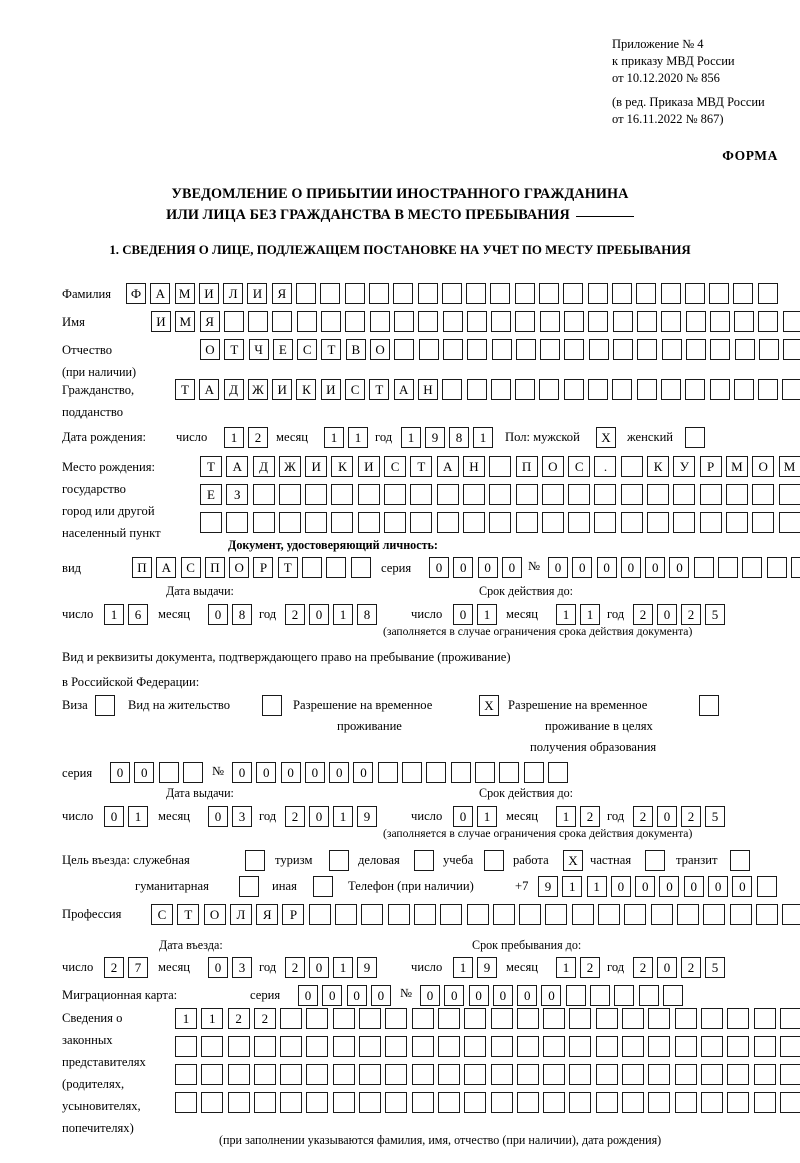 Image resolution: width=800 pixels, height=1163 pixels. What do you see at coordinates (242, 816) in the screenshot?
I see `char-cell: 3` at bounding box center [242, 816].